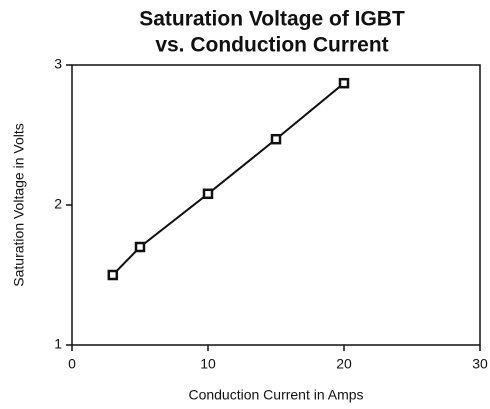  What do you see at coordinates (72, 364) in the screenshot?
I see `x-tick-label: 0` at bounding box center [72, 364].